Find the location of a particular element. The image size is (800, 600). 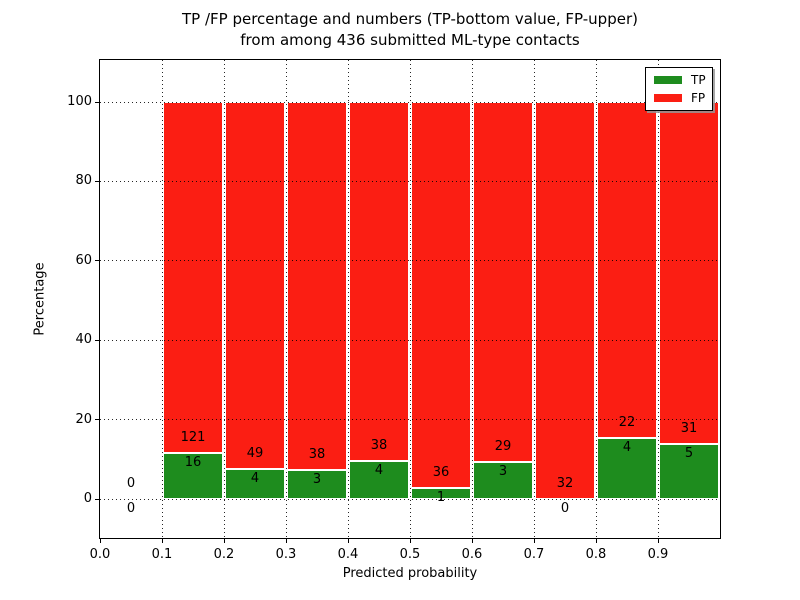

legend-entry: TP is located at coordinates (679, 80).